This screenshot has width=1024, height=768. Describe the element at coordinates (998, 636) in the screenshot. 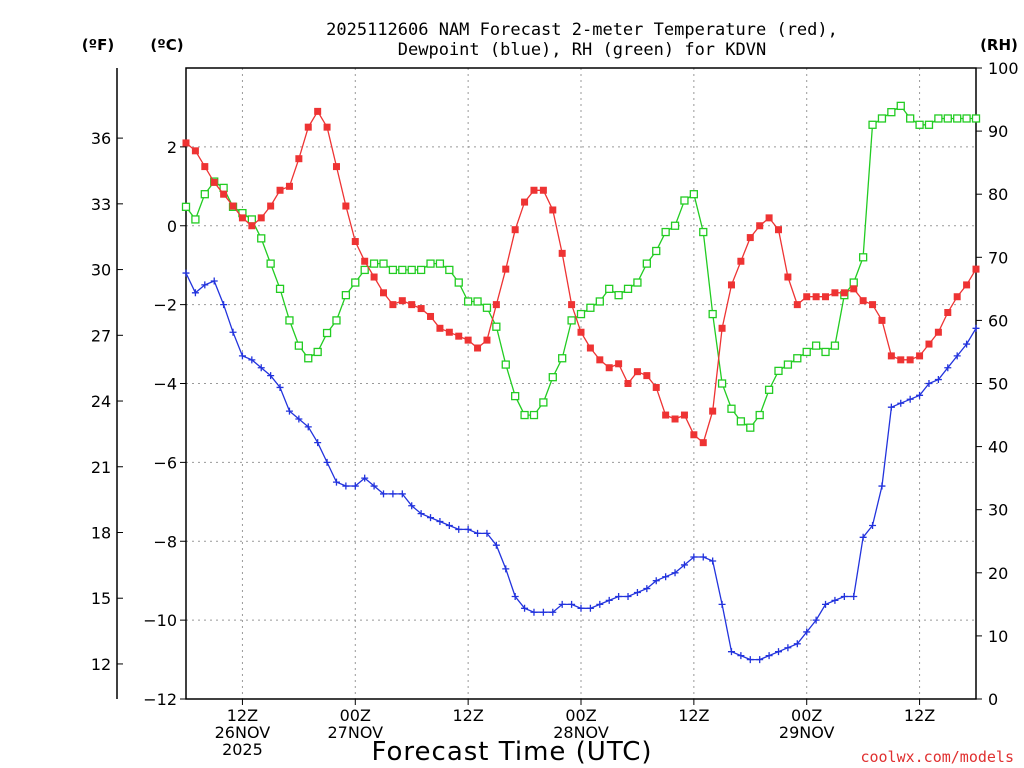

I see `rh-tick-label: 10` at that location.